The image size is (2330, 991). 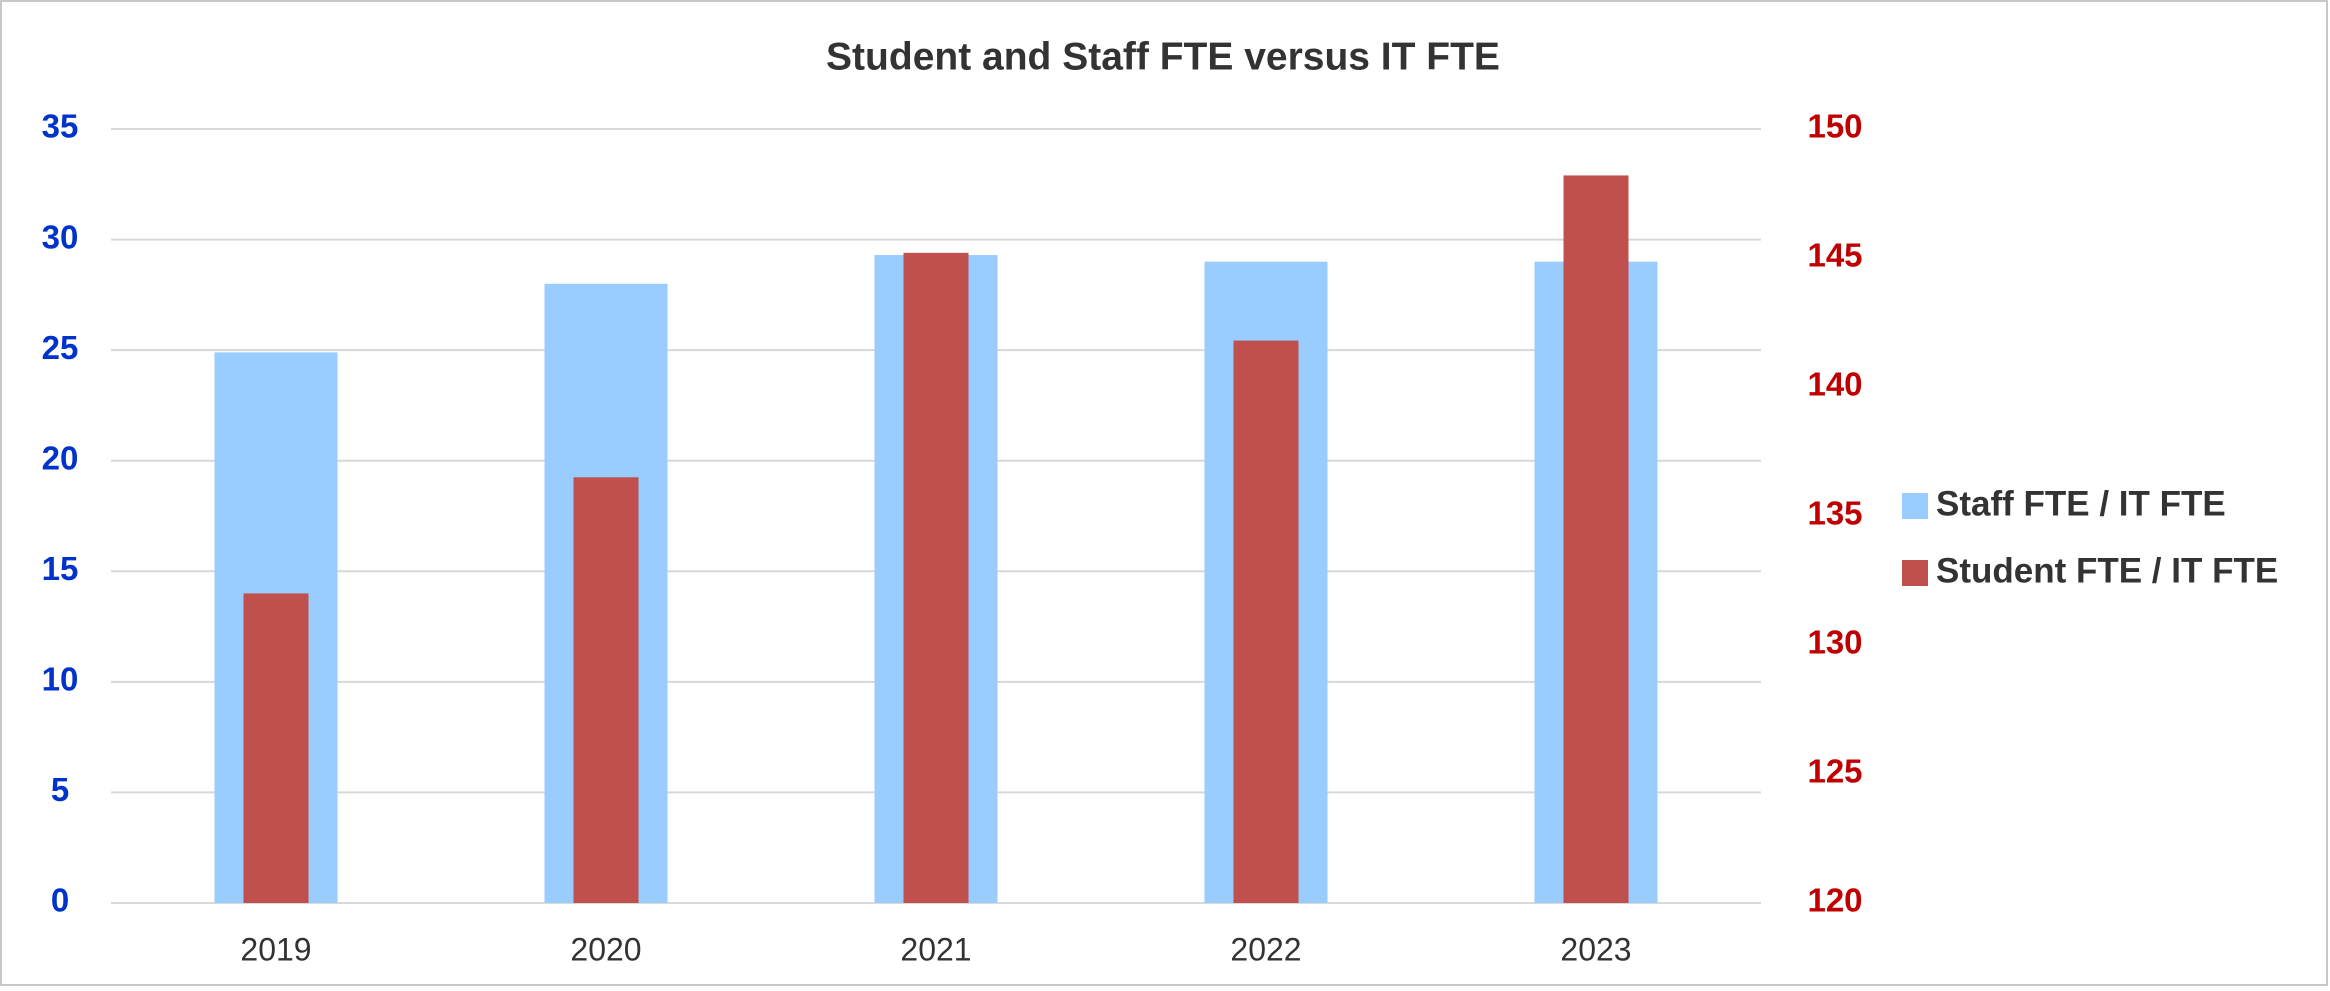 What do you see at coordinates (1834, 384) in the screenshot?
I see `y2-tick-label: 140` at bounding box center [1834, 384].